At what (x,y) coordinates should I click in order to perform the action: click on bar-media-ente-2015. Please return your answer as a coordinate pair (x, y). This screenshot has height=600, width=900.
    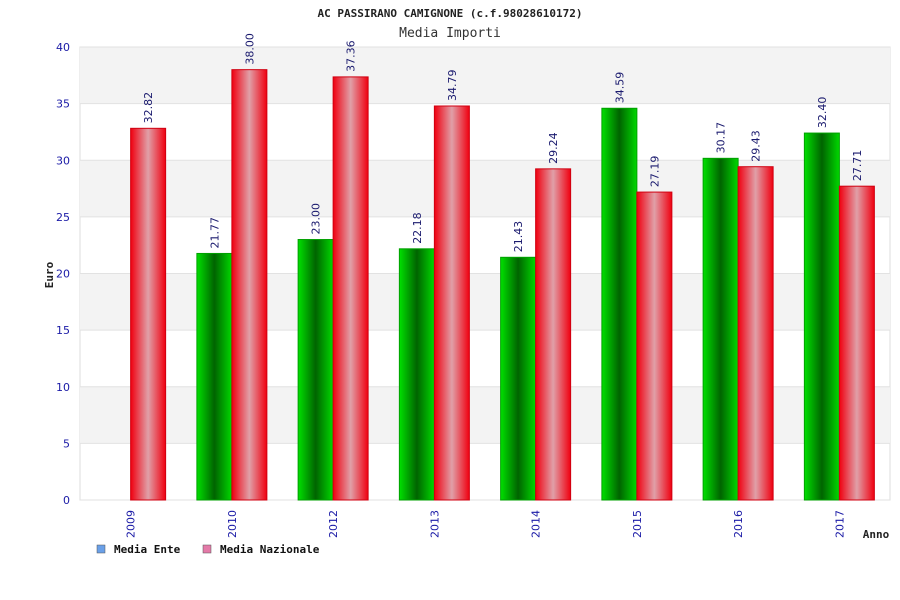
    Looking at the image, I should click on (619, 304).